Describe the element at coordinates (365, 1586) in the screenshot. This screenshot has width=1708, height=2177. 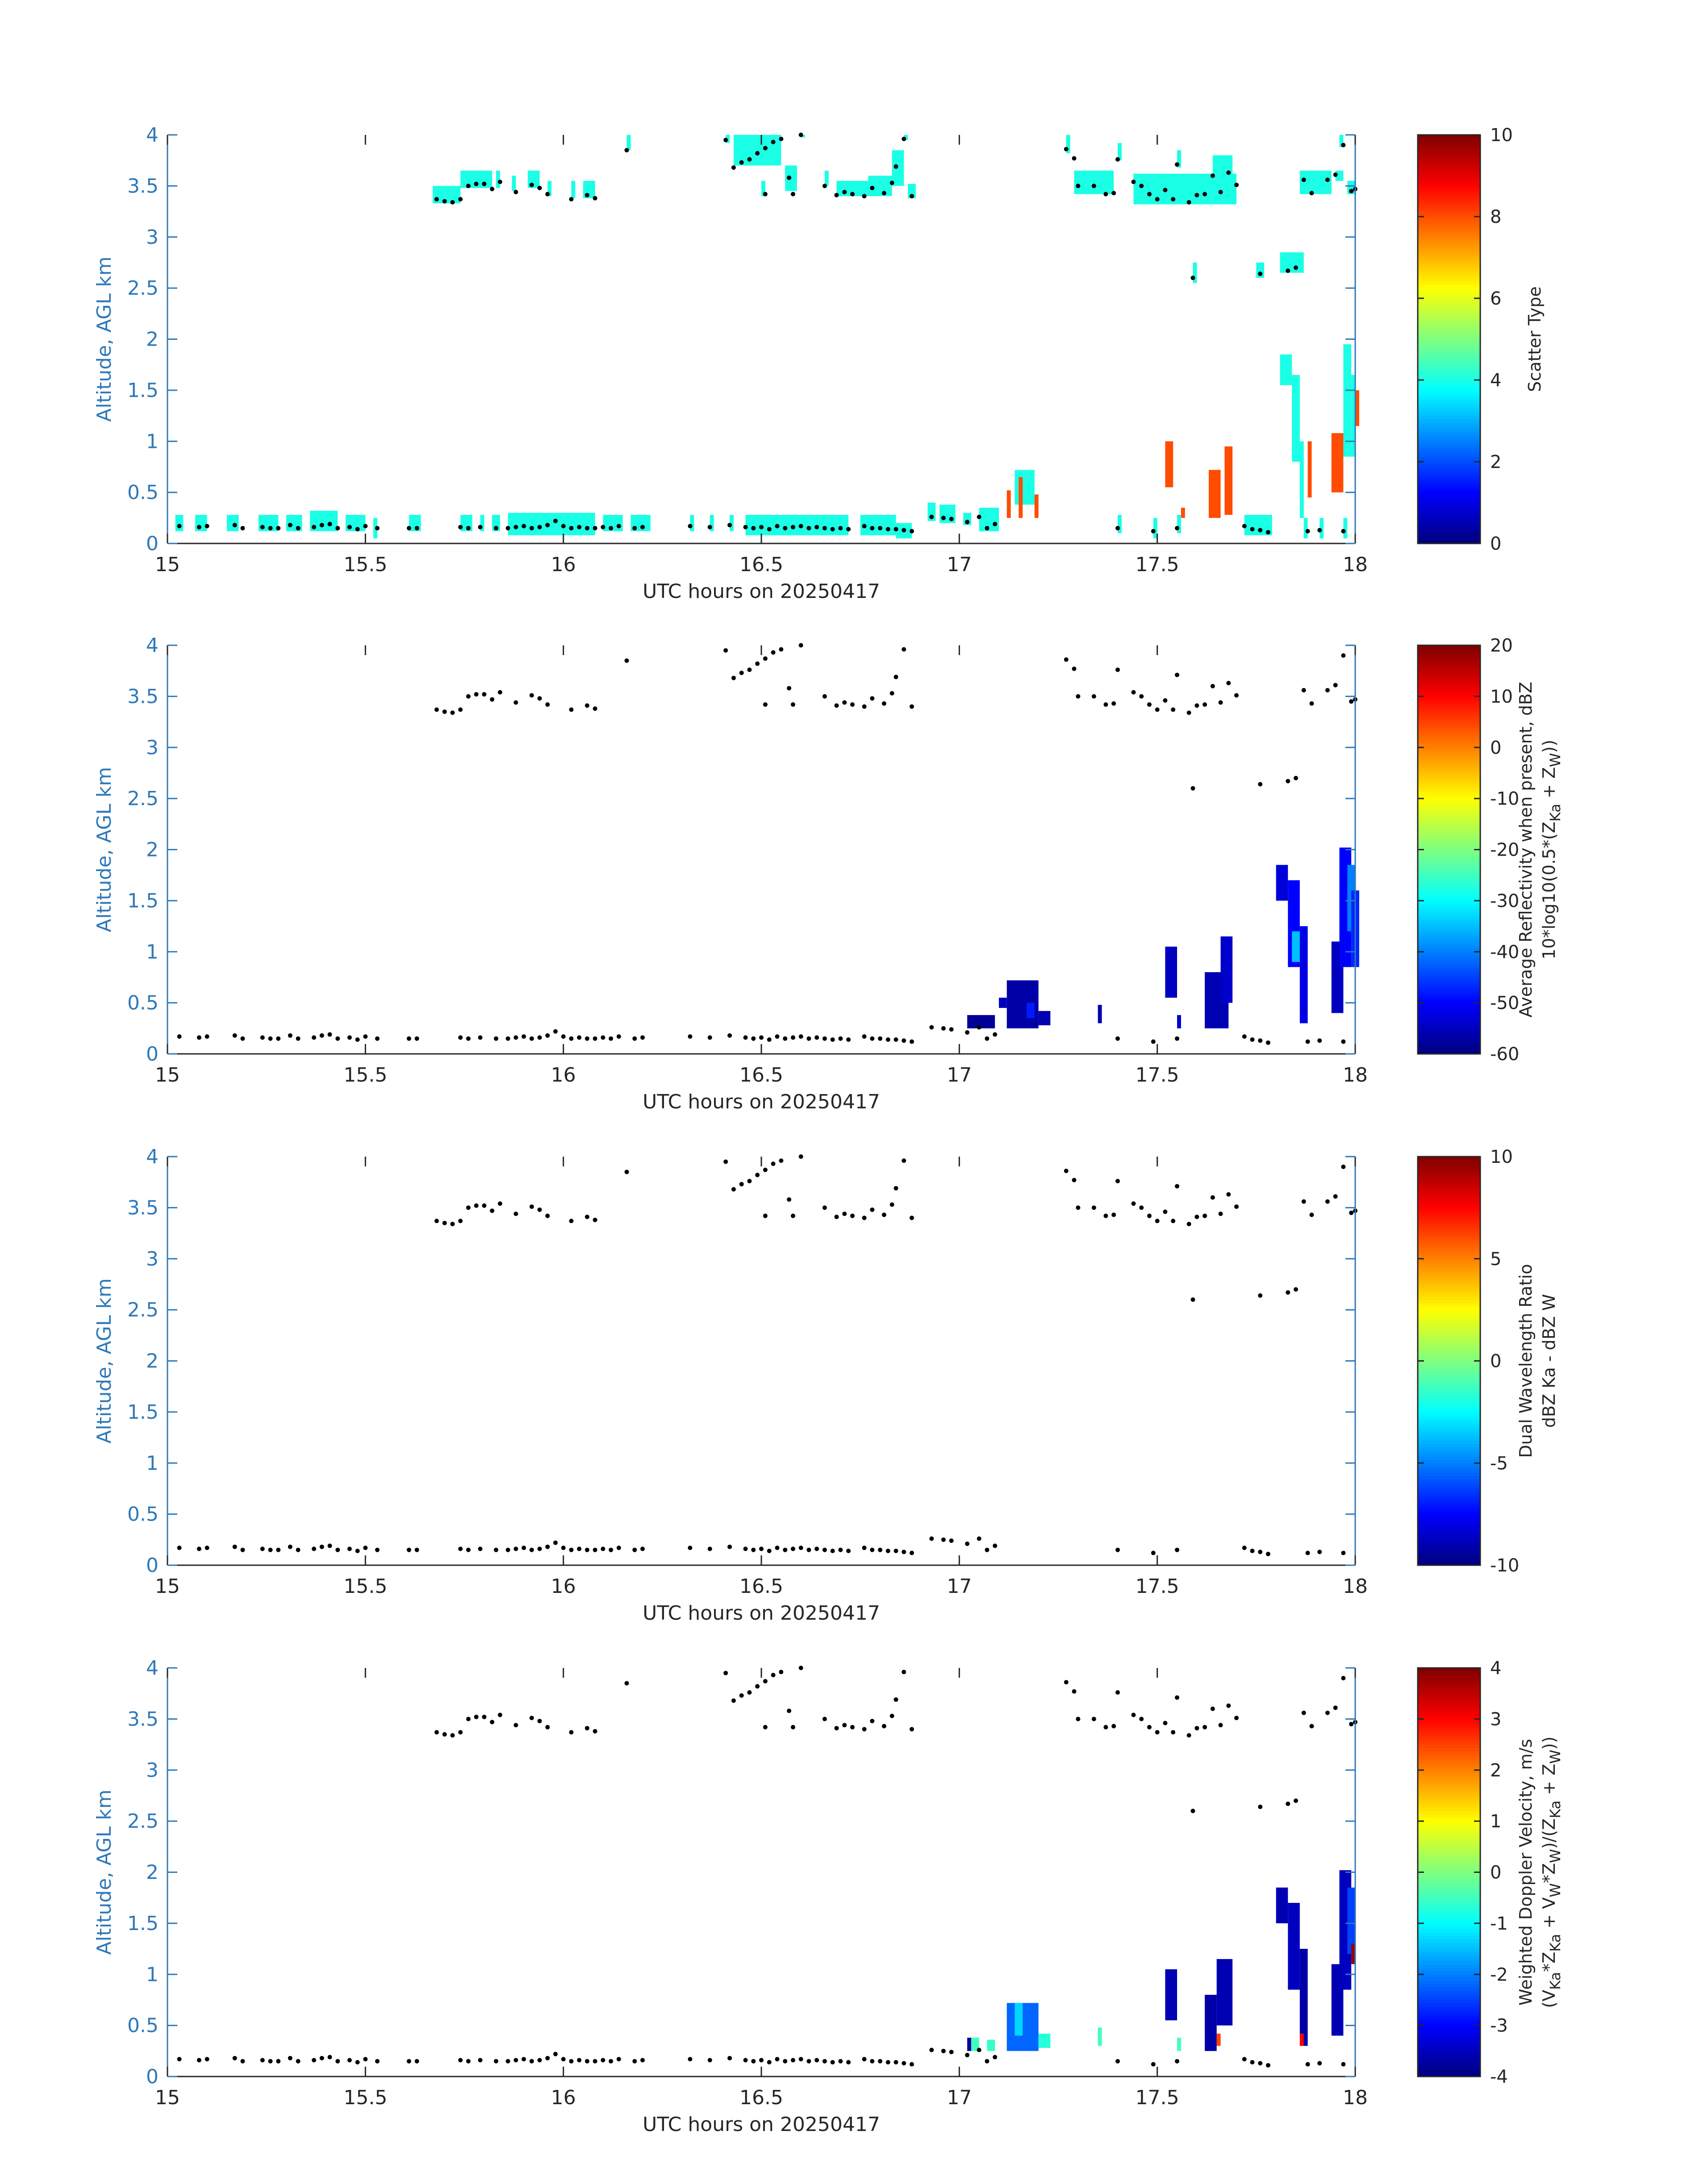
I see `x-tick-label: 15.5` at that location.